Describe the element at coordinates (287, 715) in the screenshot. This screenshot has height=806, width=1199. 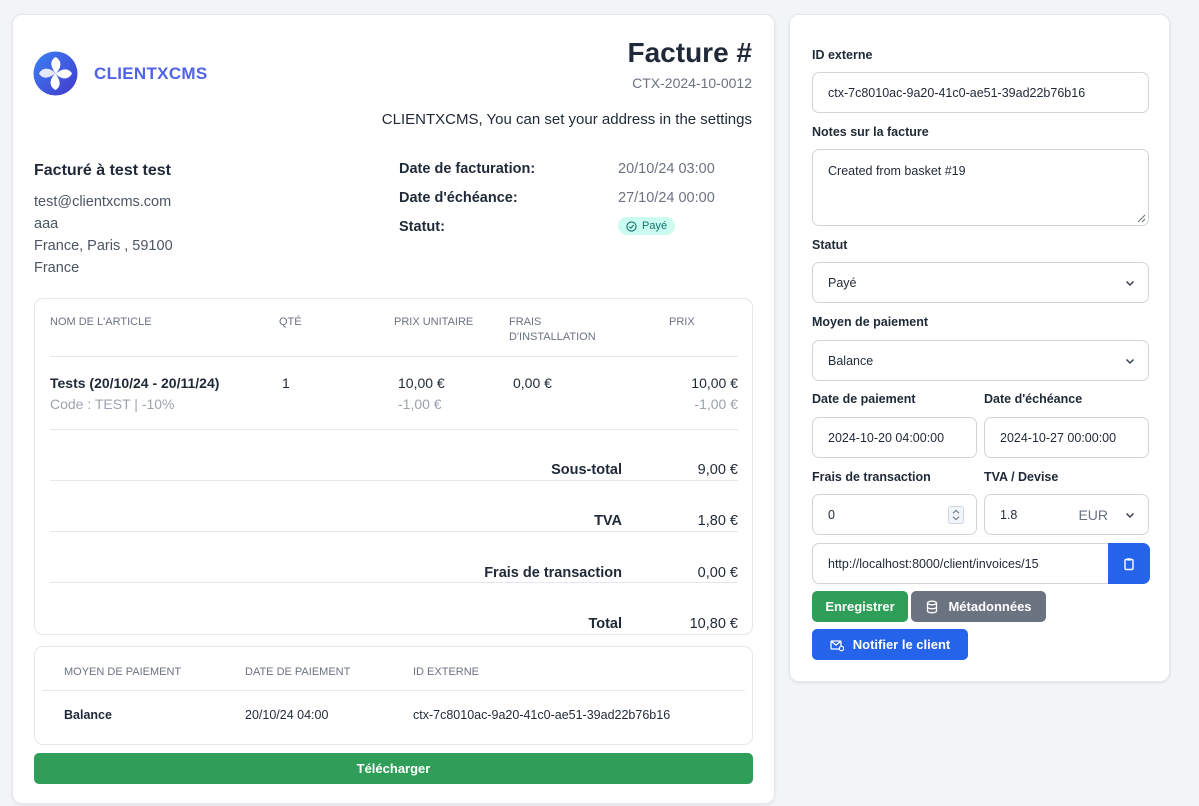
I see `payment-date: 20/10/24 04:00` at that location.